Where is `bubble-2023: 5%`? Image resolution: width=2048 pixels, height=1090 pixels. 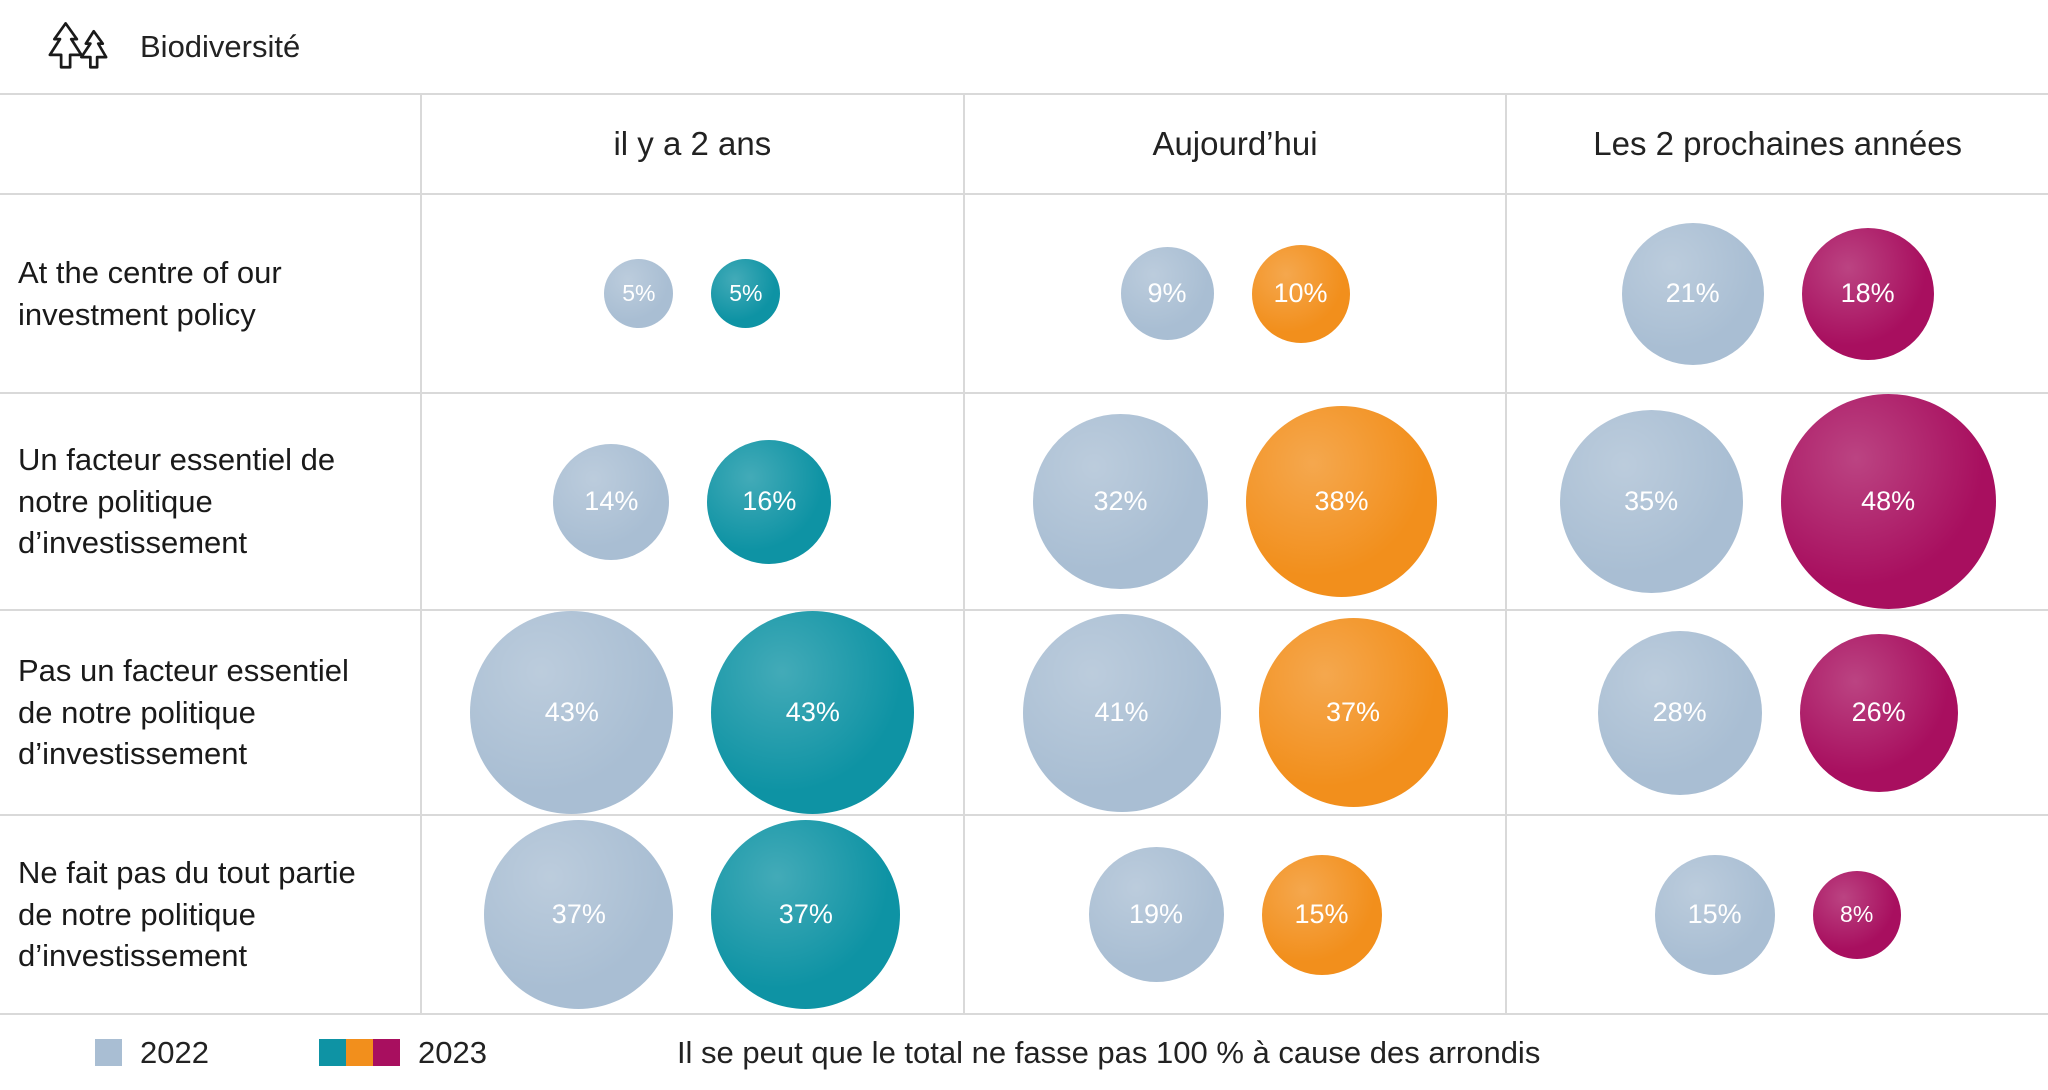 bubble-2023: 5% is located at coordinates (746, 293).